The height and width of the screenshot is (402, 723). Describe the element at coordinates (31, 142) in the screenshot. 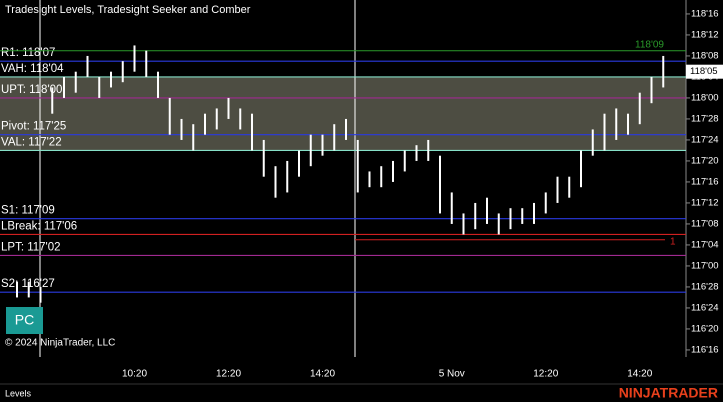

I see `level-label: VAL: 117'22` at that location.